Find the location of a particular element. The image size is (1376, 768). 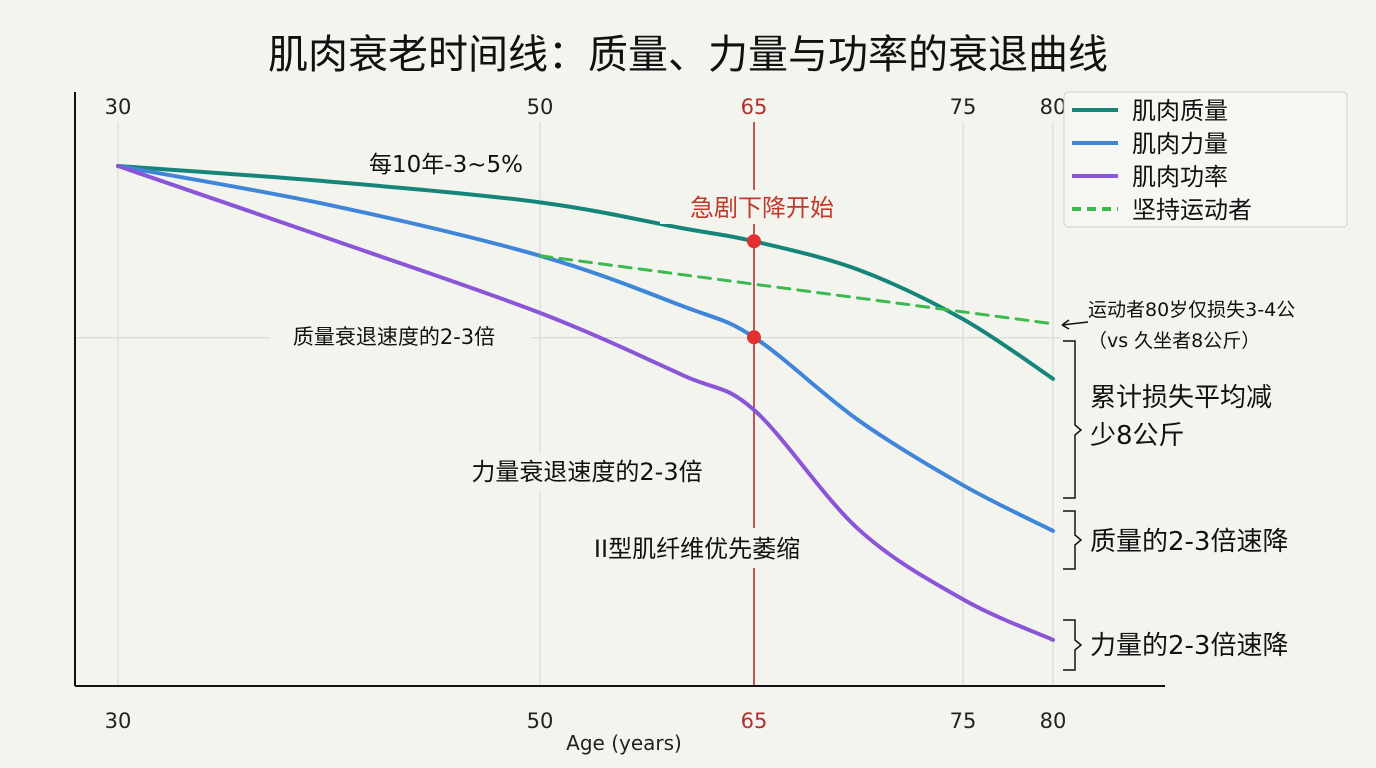

x-tick-label-top: 80 is located at coordinates (1053, 107).